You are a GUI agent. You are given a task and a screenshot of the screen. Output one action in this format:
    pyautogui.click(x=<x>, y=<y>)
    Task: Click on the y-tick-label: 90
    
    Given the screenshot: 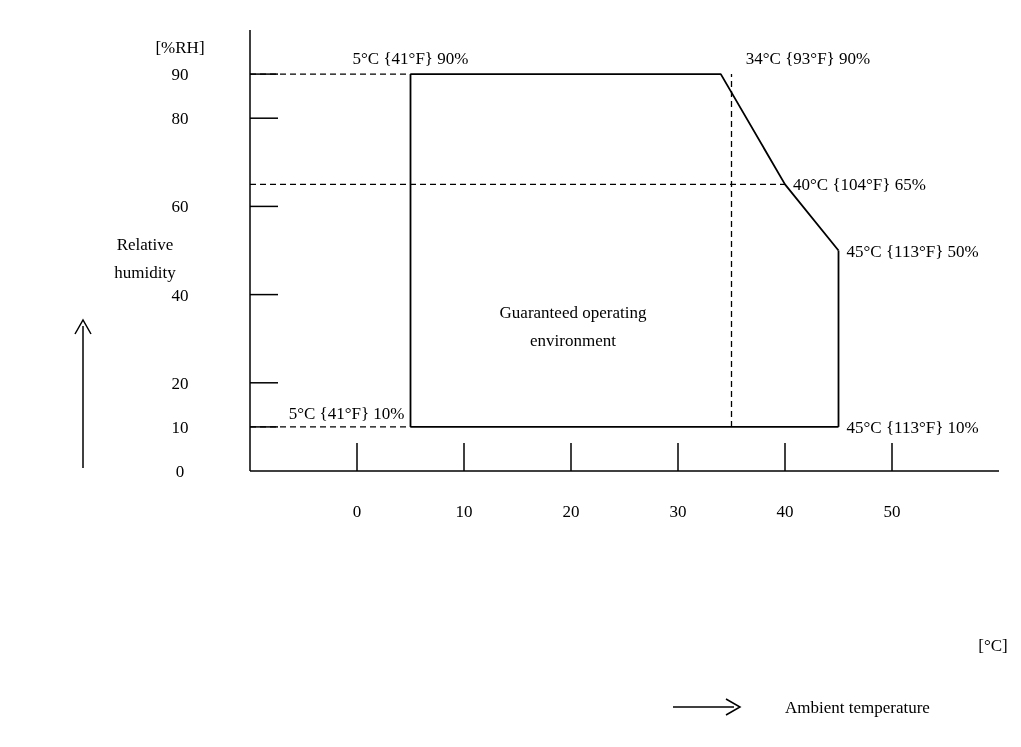 What is the action you would take?
    pyautogui.click(x=180, y=75)
    